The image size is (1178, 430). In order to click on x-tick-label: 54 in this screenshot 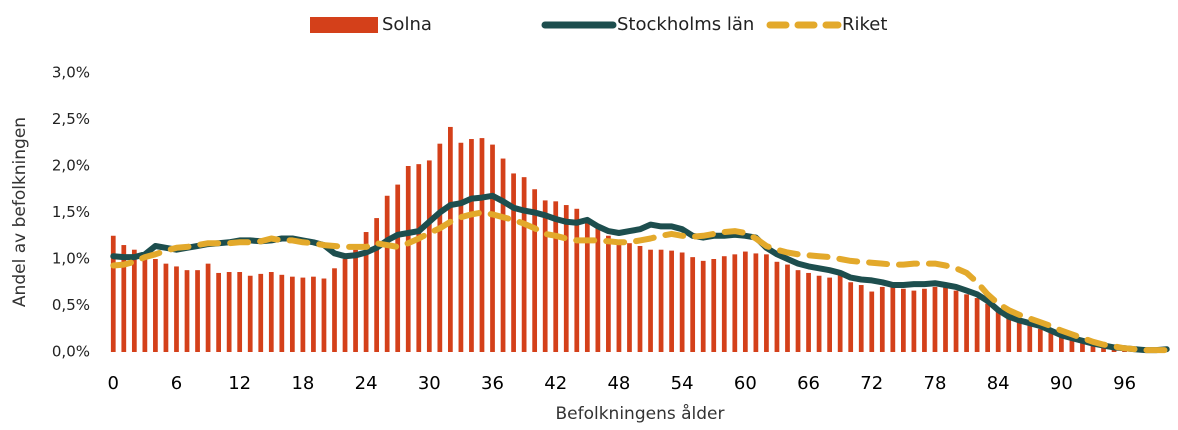, I will do `click(682, 383)`.